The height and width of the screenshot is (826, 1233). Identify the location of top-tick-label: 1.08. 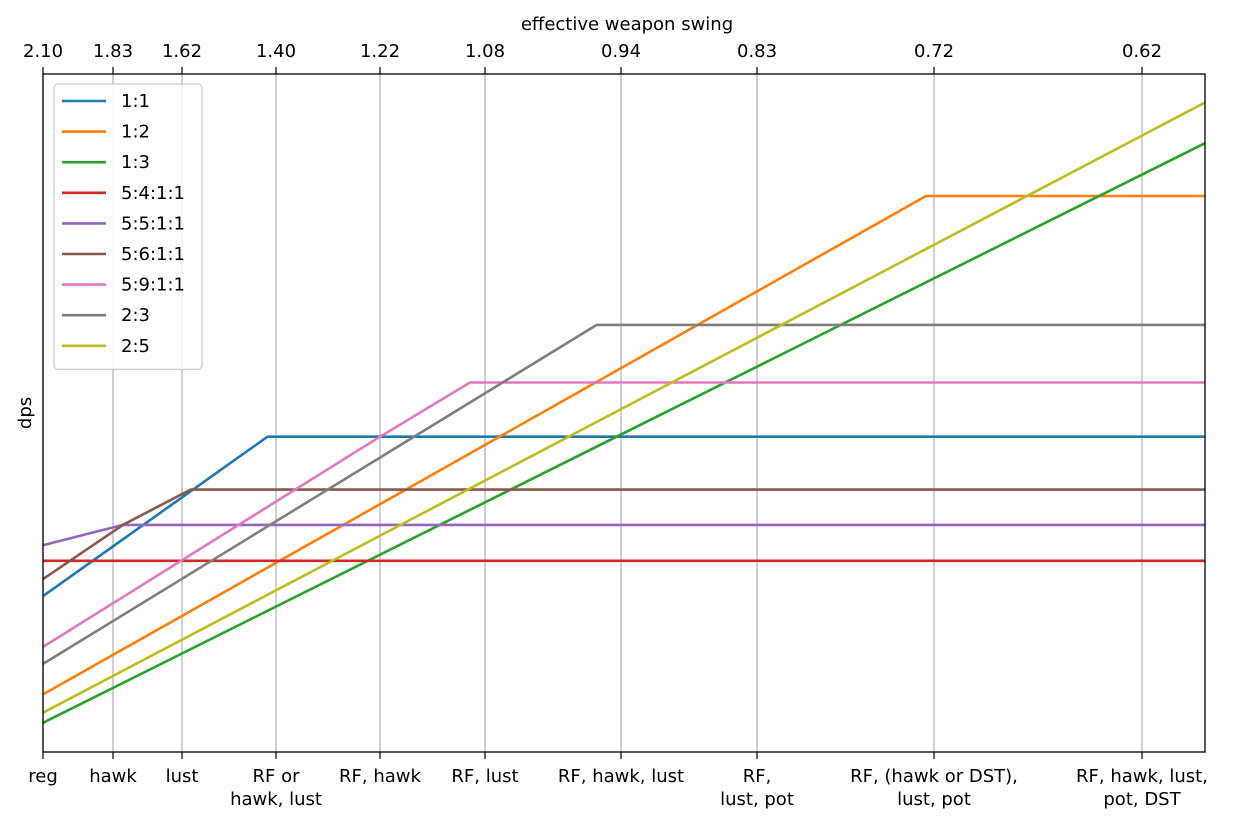
(485, 51).